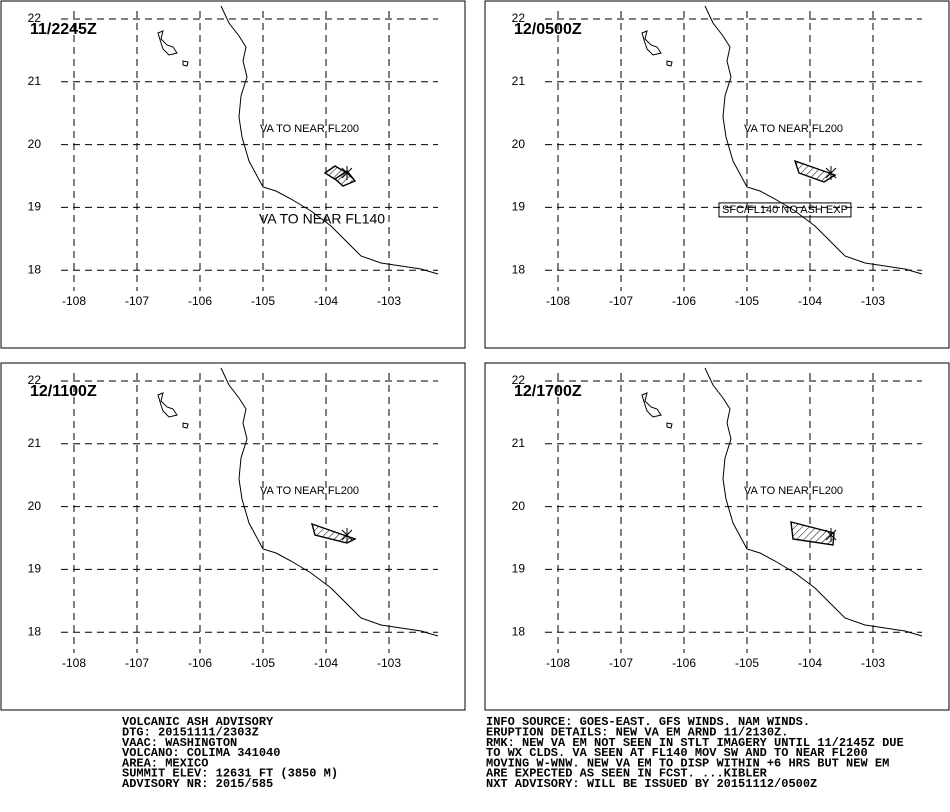  I want to click on label-box, so click(785, 210).